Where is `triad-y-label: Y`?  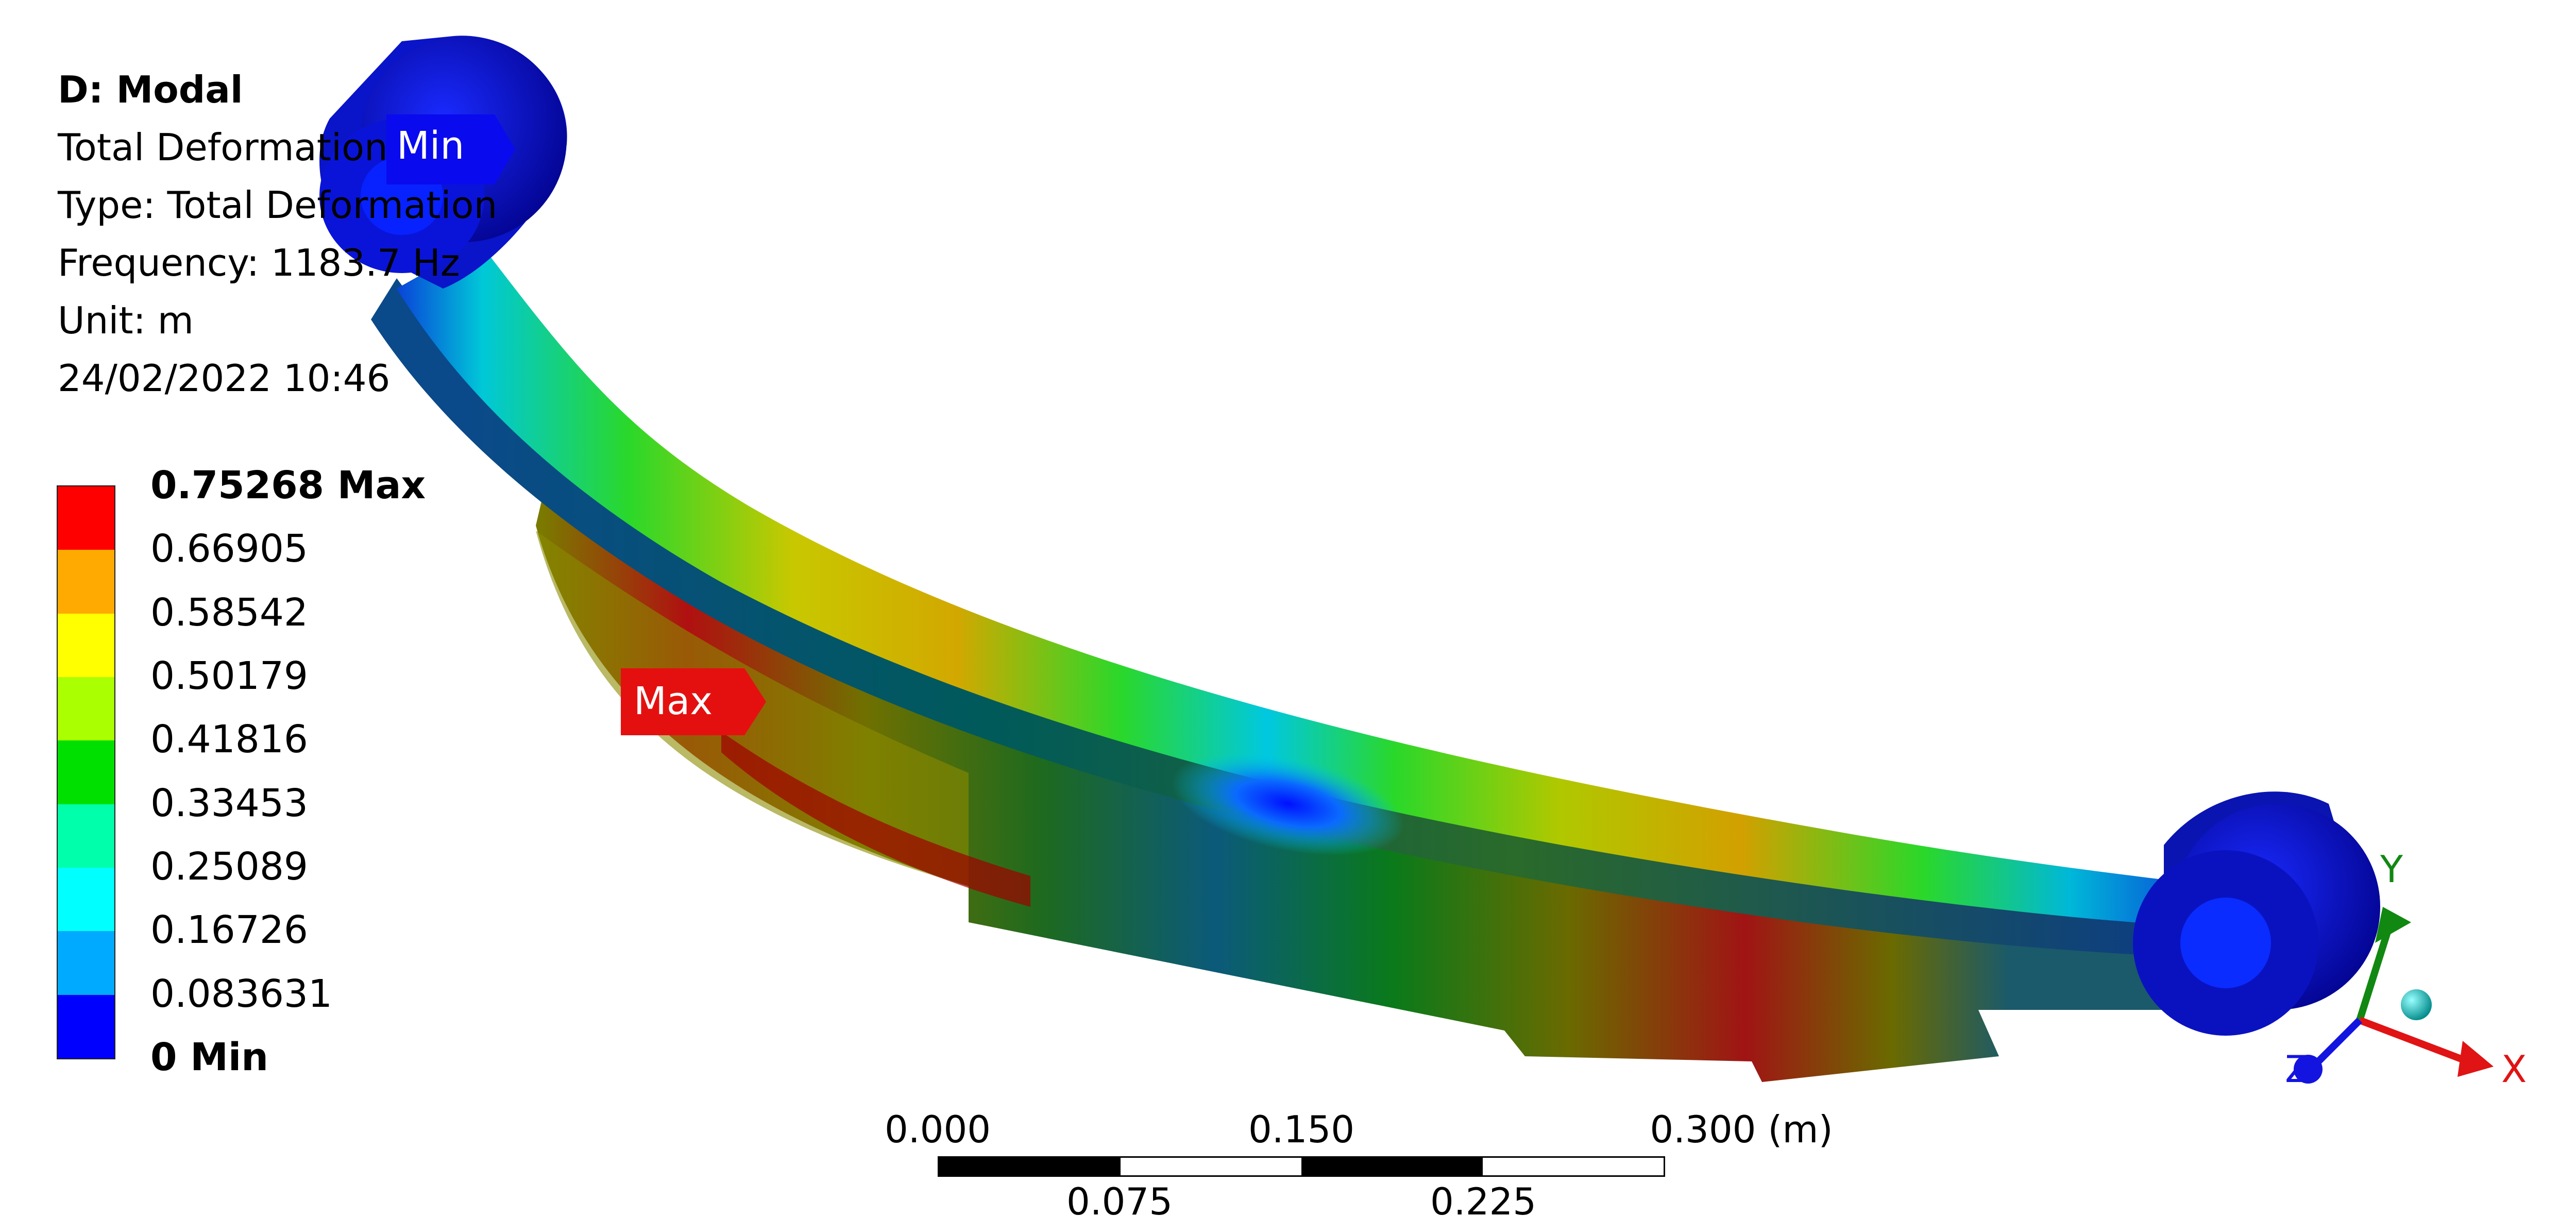
triad-y-label: Y is located at coordinates (2391, 869).